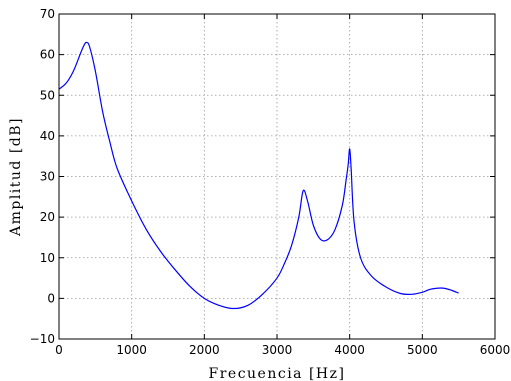 This screenshot has height=381, width=511. I want to click on y-tick-label: −10, so click(42, 339).